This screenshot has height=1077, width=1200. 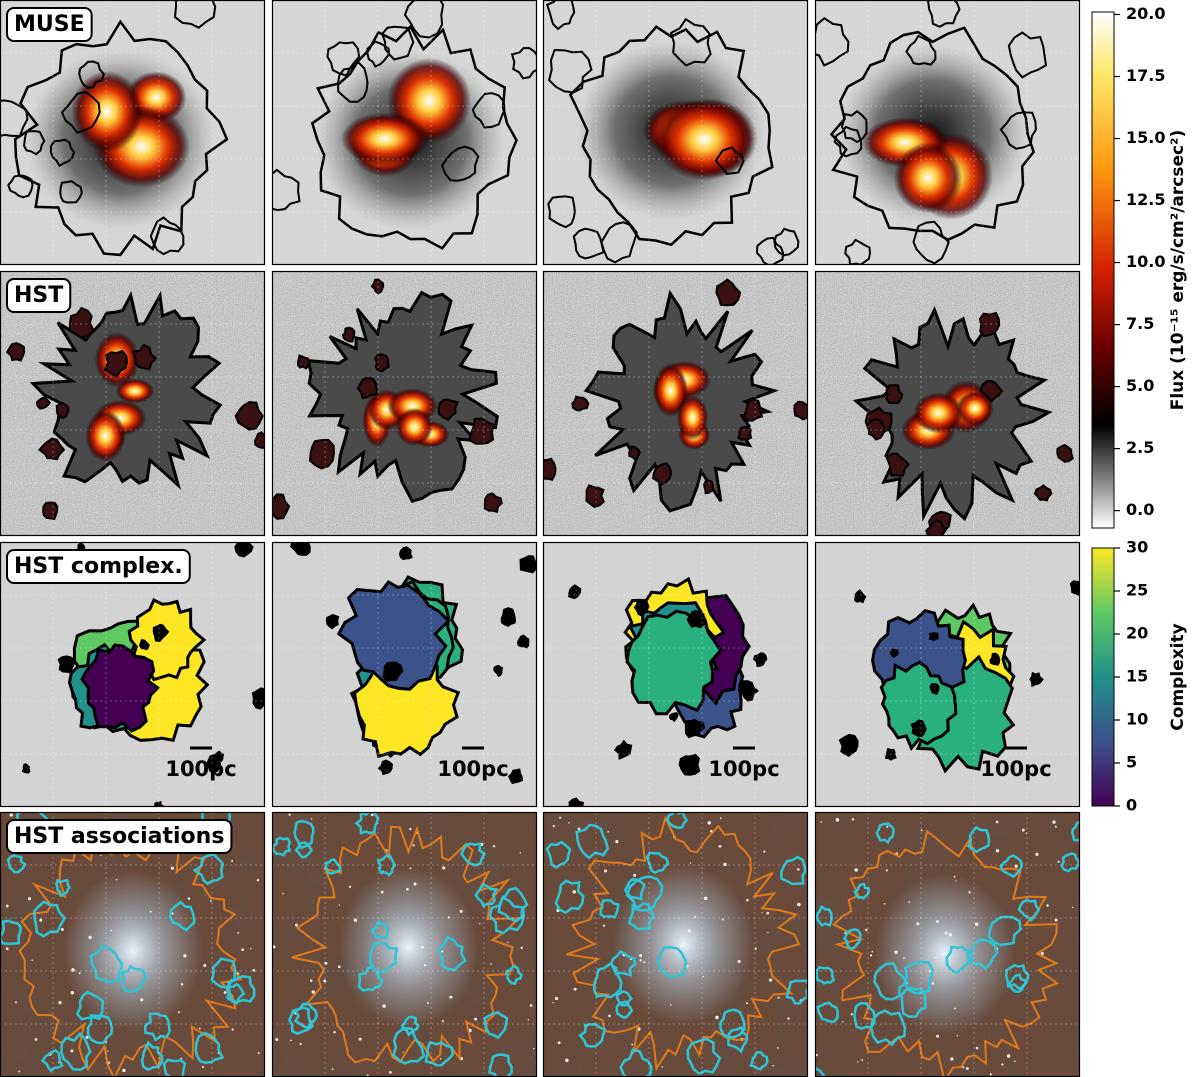 I want to click on colorbar-tick-label: 20, so click(x=1137, y=633).